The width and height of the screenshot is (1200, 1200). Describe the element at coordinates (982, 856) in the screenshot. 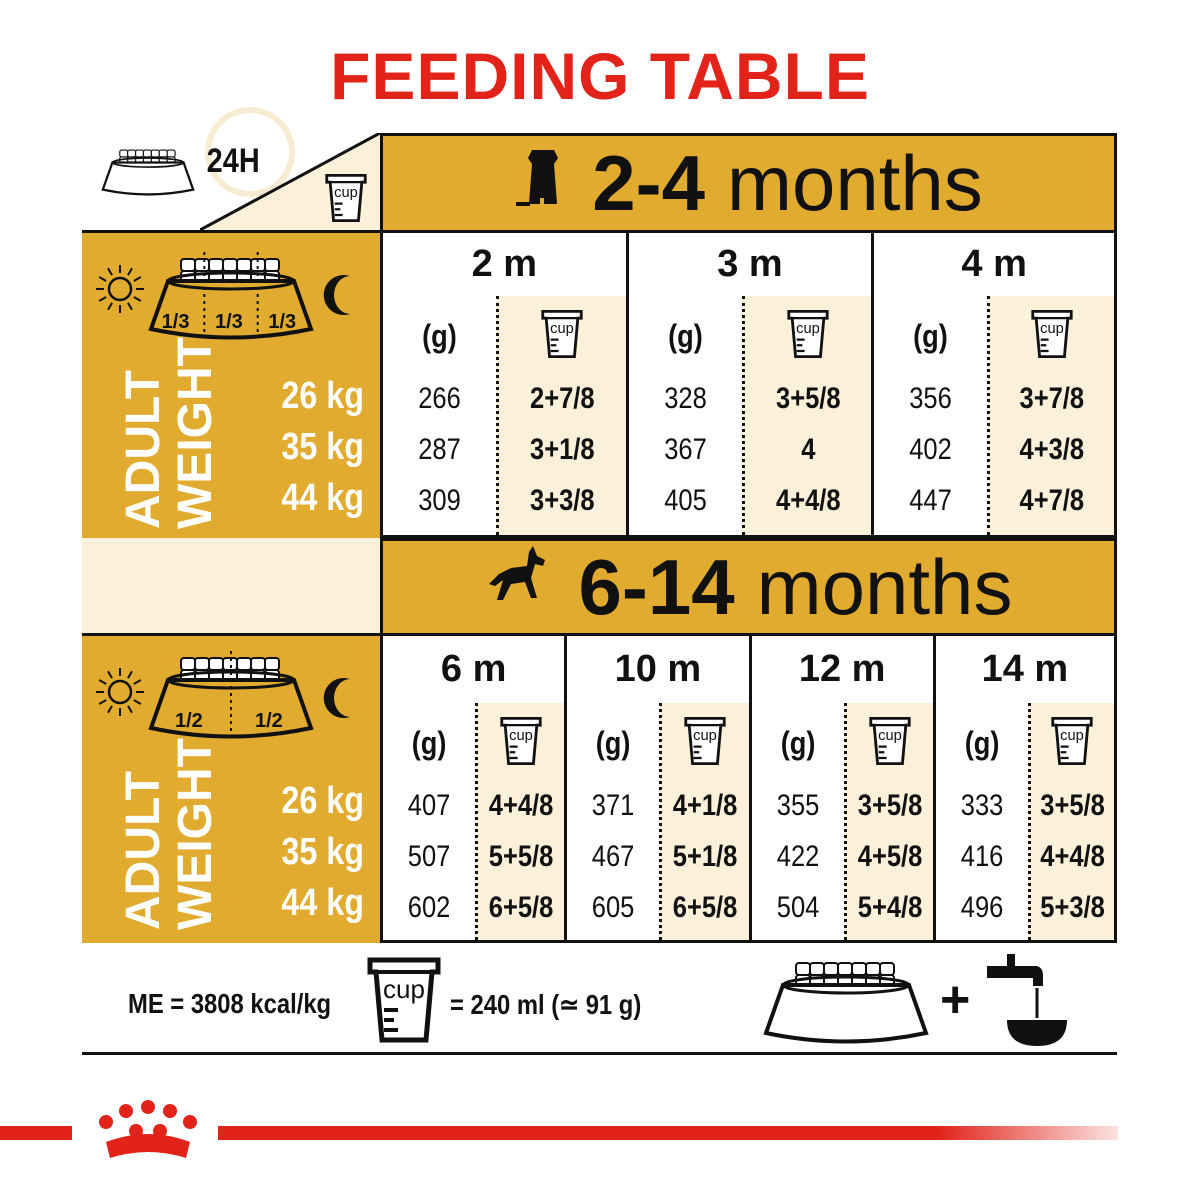

I see `grams-value: 416` at that location.